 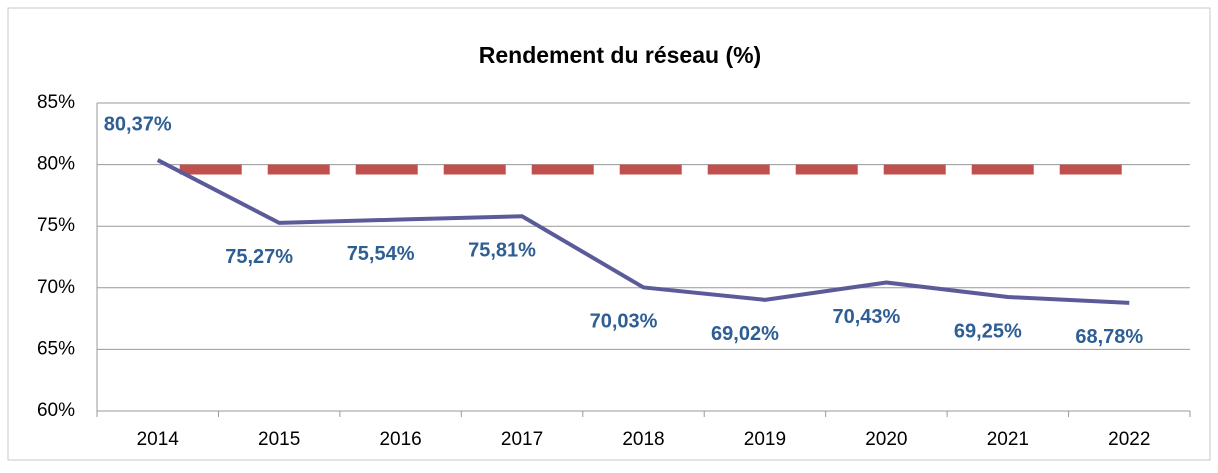 What do you see at coordinates (56, 102) in the screenshot?
I see `y-tick-label: 85%` at bounding box center [56, 102].